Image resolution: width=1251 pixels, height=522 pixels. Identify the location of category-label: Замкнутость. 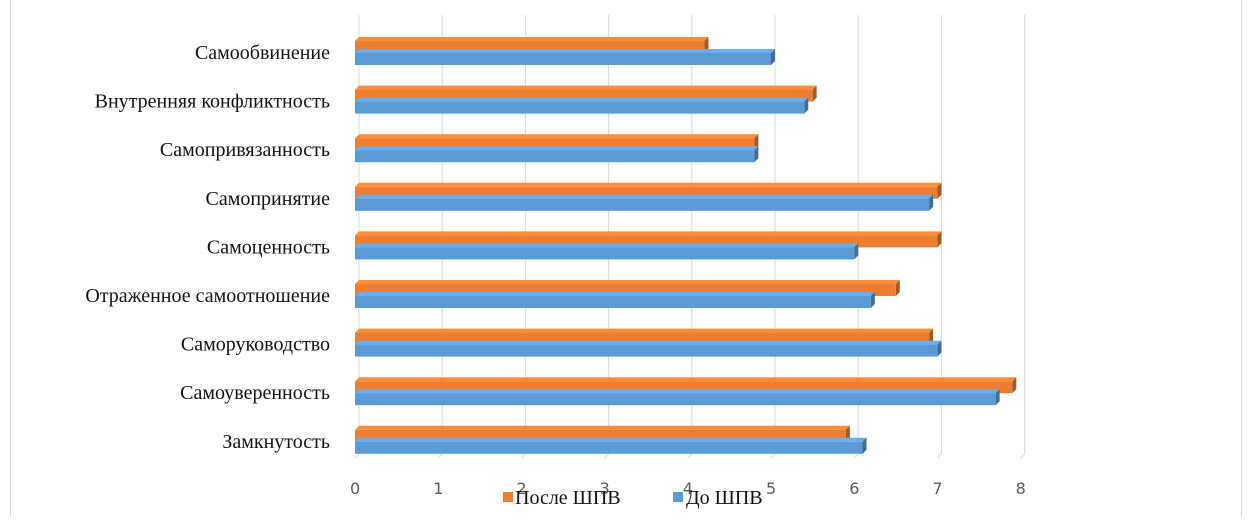
(276, 442).